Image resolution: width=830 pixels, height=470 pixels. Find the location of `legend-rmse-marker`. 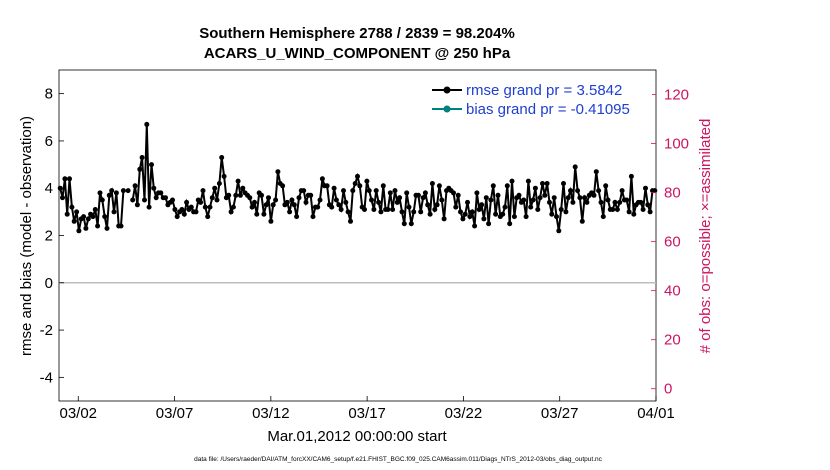

legend-rmse-marker is located at coordinates (447, 90).